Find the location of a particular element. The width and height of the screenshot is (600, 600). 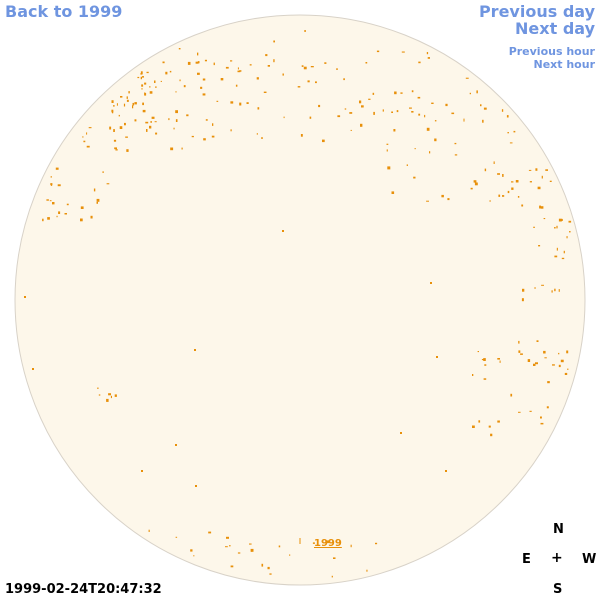

year-link: 1999 is located at coordinates (328, 543).